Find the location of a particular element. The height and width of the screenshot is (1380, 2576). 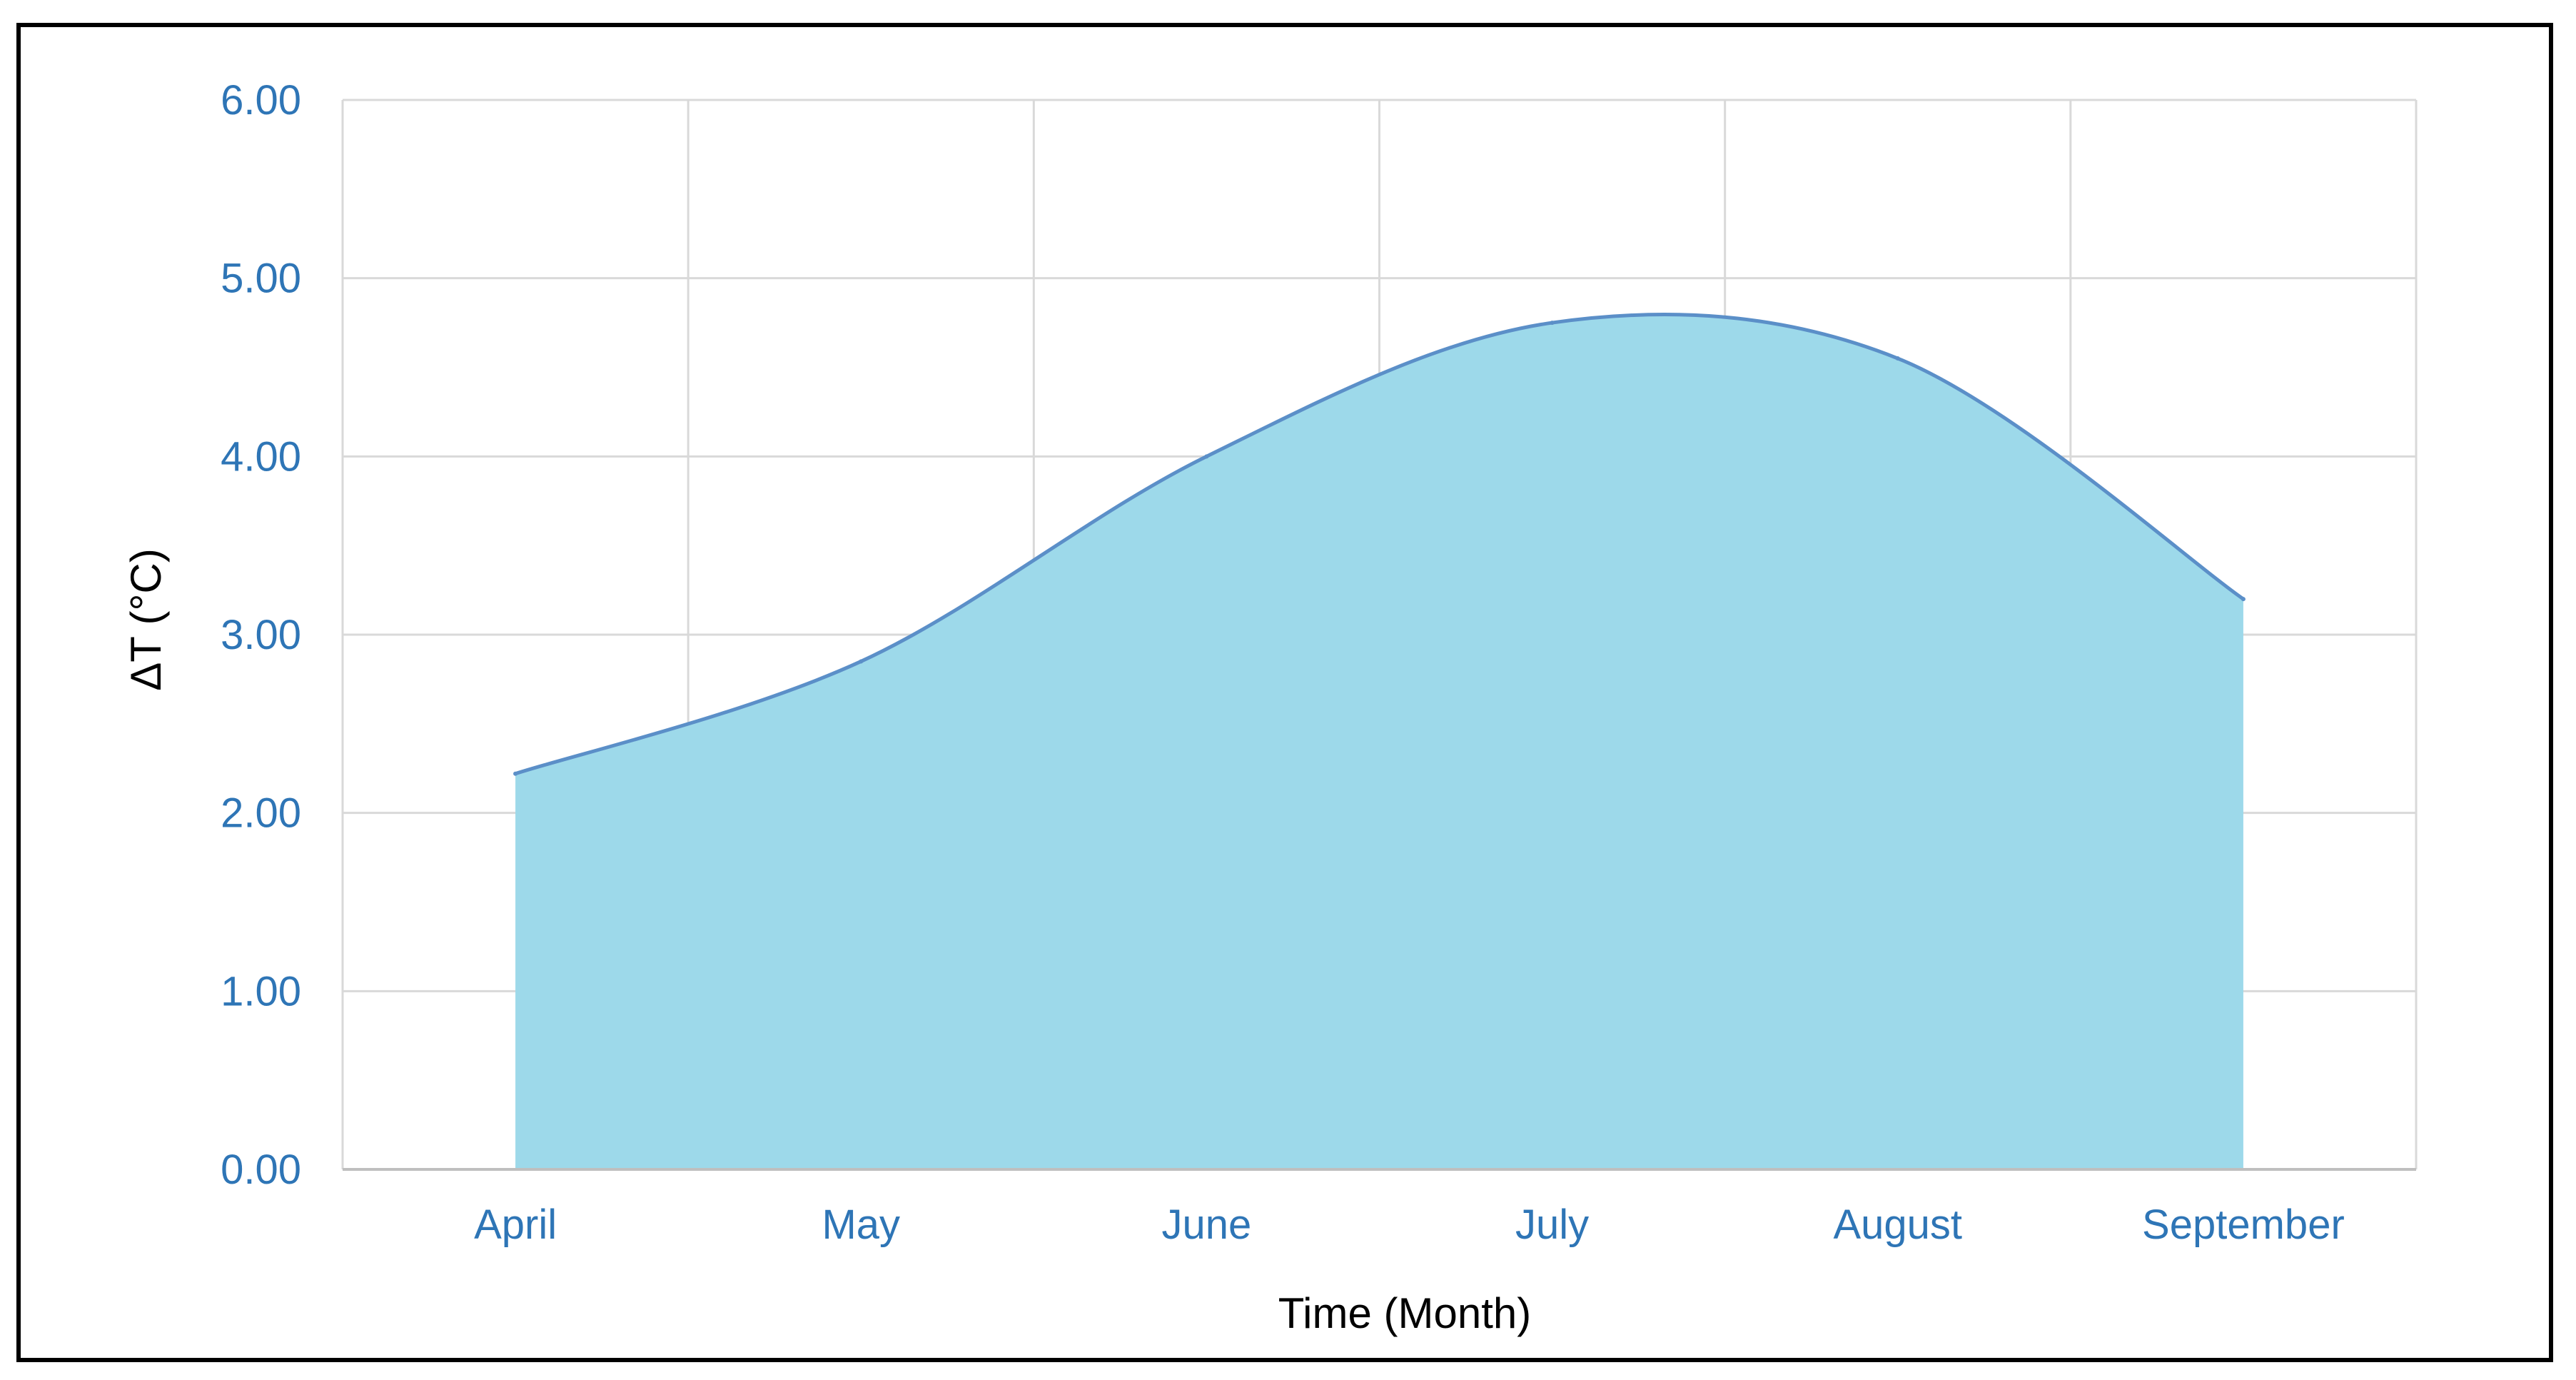

y-tick-label: 5.00 is located at coordinates (261, 279).